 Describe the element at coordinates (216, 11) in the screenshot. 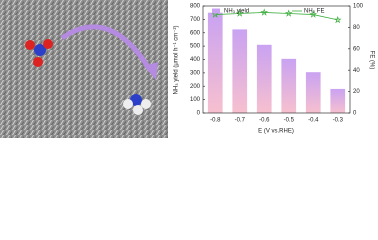

I see `legend-swatch` at that location.